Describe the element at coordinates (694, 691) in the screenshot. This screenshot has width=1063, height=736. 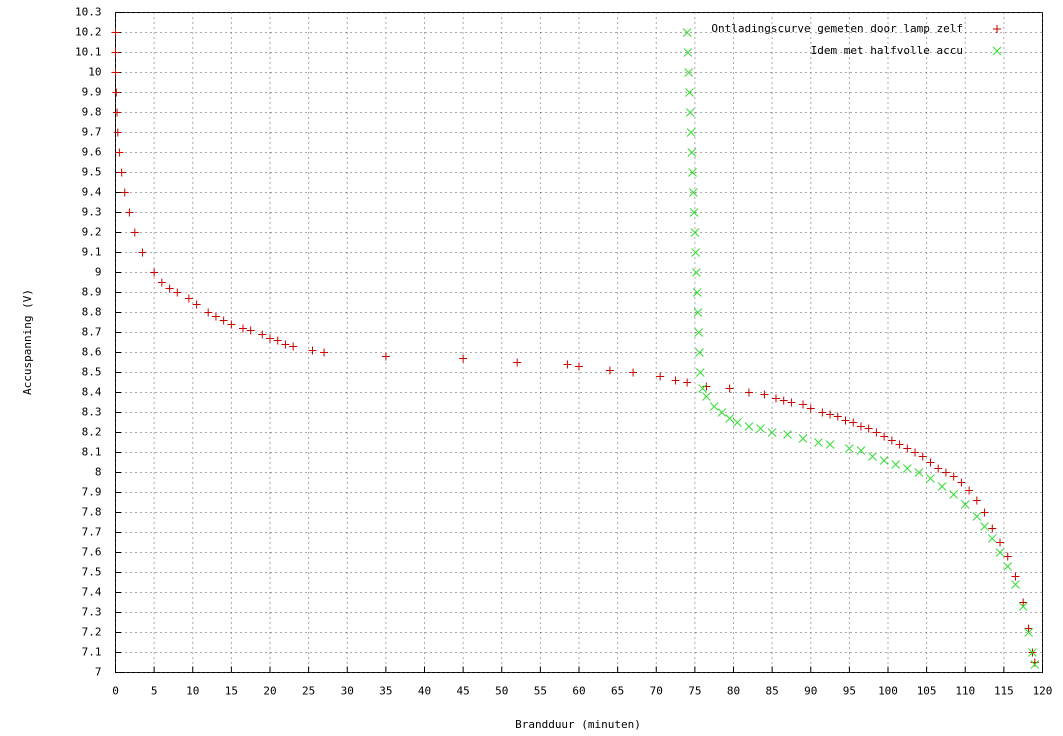
I see `x-tick-label: 75` at that location.